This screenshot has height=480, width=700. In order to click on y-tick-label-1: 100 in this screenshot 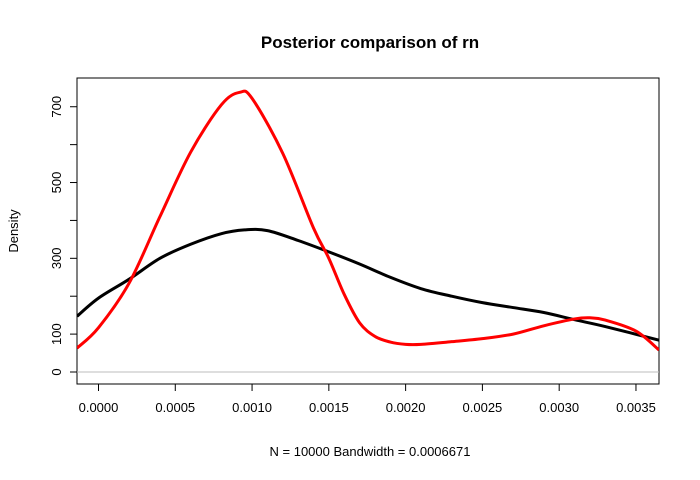, I will do `click(56, 334)`.